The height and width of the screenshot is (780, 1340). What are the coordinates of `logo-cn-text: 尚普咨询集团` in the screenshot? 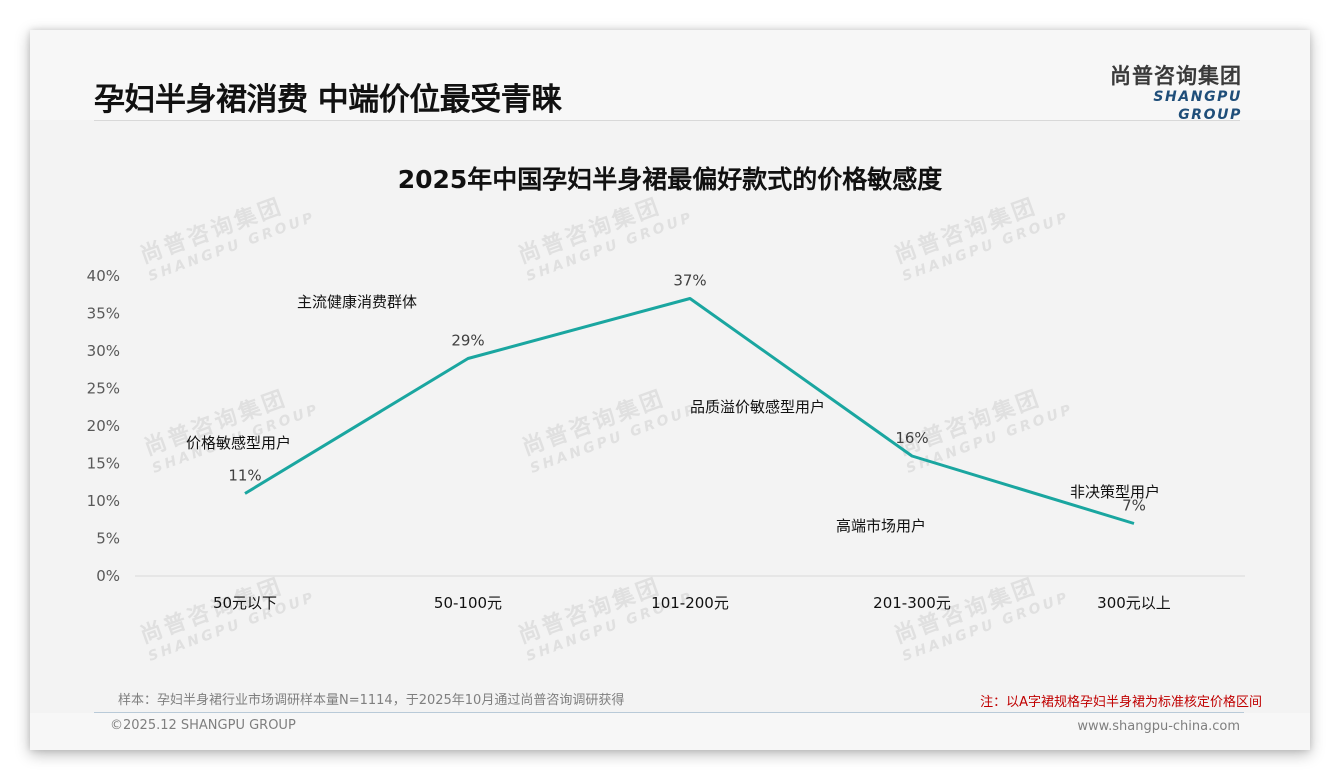 It's located at (1176, 76).